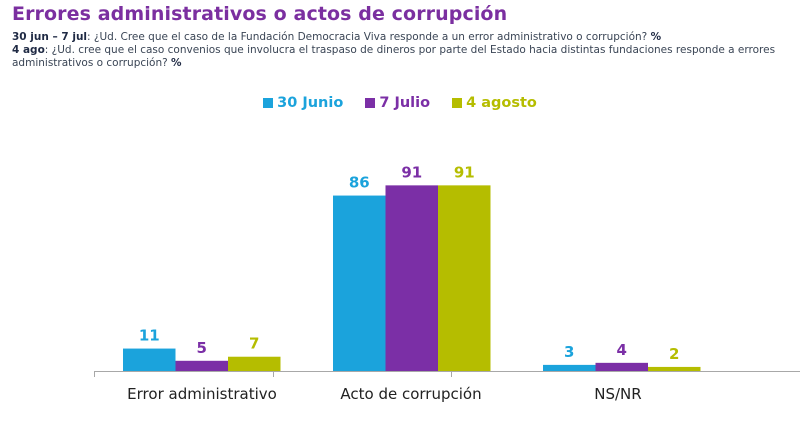  Describe the element at coordinates (656, 37) in the screenshot. I see `question-1-unit: %` at that location.